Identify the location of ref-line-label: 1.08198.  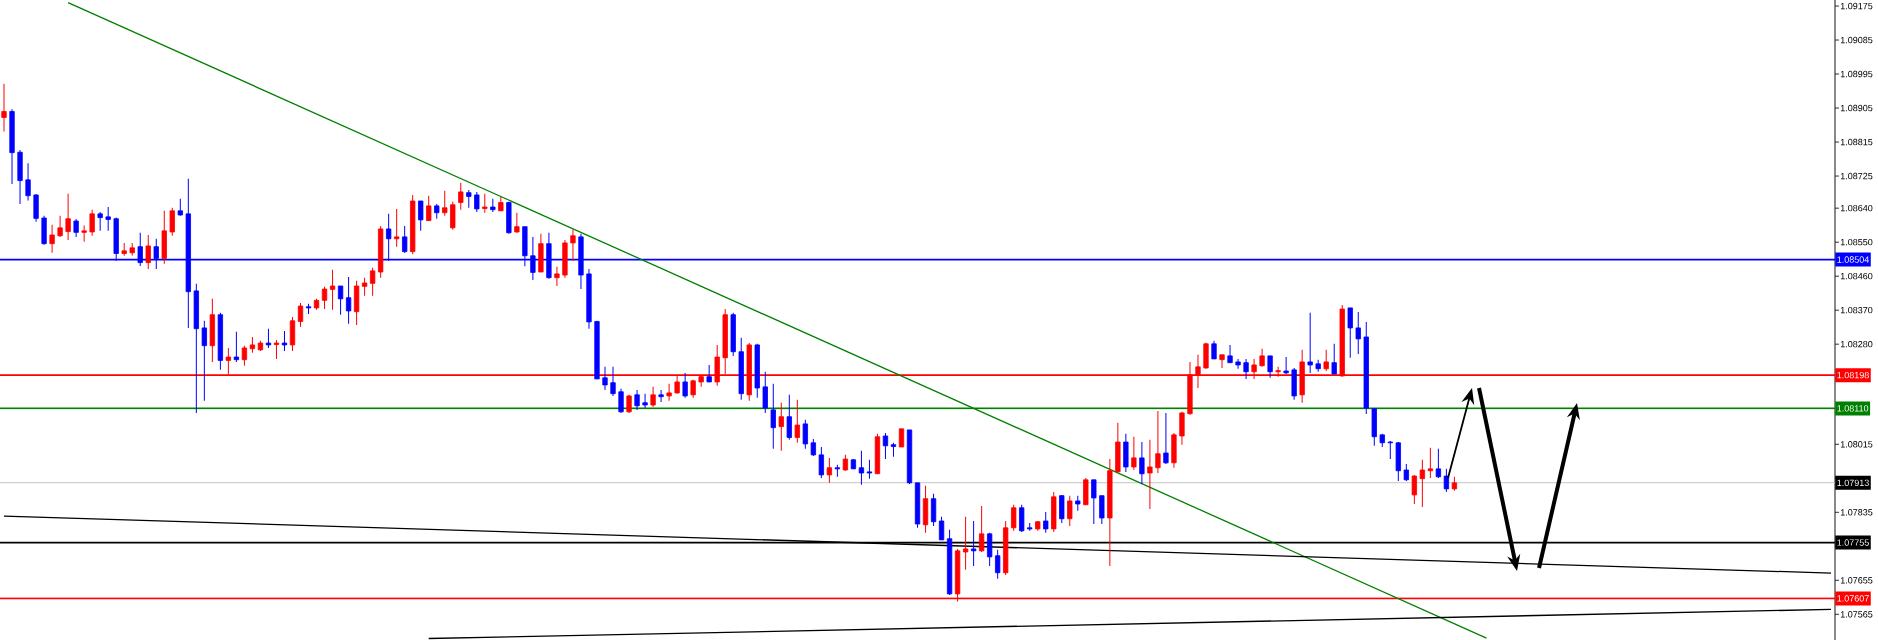
(1853, 375).